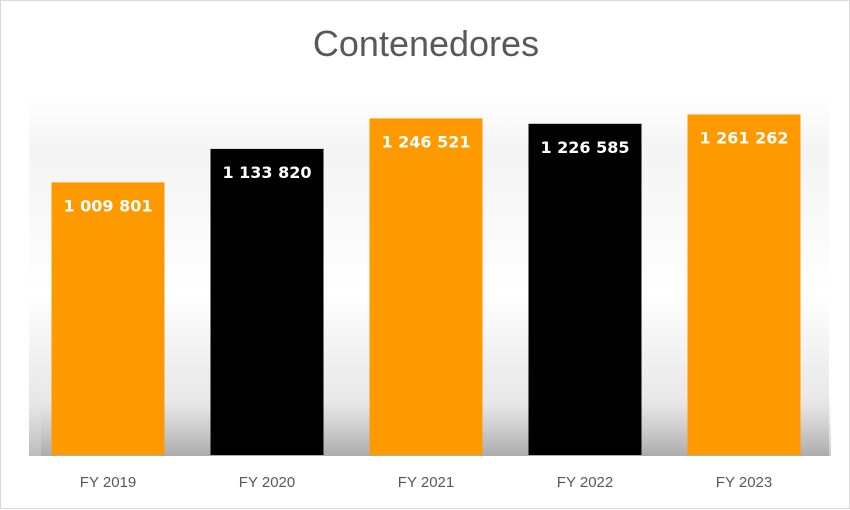 The image size is (850, 510). What do you see at coordinates (107, 205) in the screenshot?
I see `data-label: 1 009 801` at bounding box center [107, 205].